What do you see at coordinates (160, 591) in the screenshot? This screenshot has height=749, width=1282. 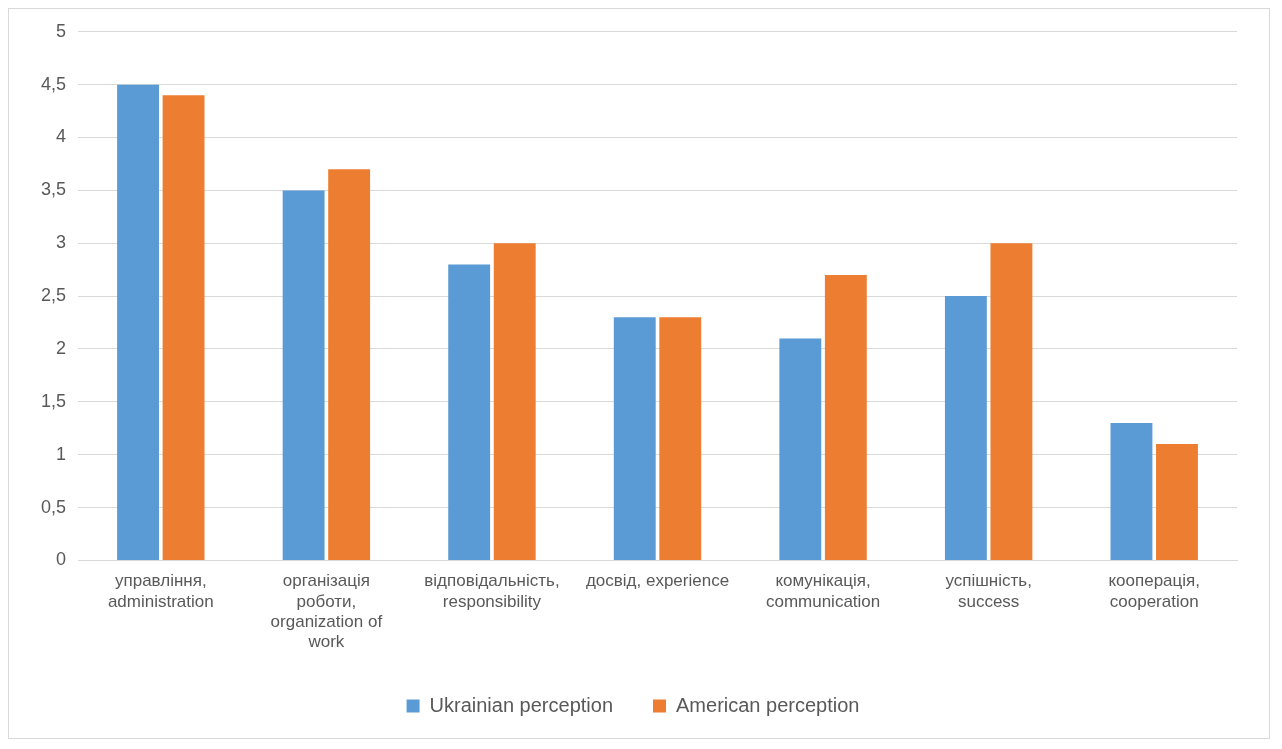 I see `x-tick-label: управління, administration` at bounding box center [160, 591].